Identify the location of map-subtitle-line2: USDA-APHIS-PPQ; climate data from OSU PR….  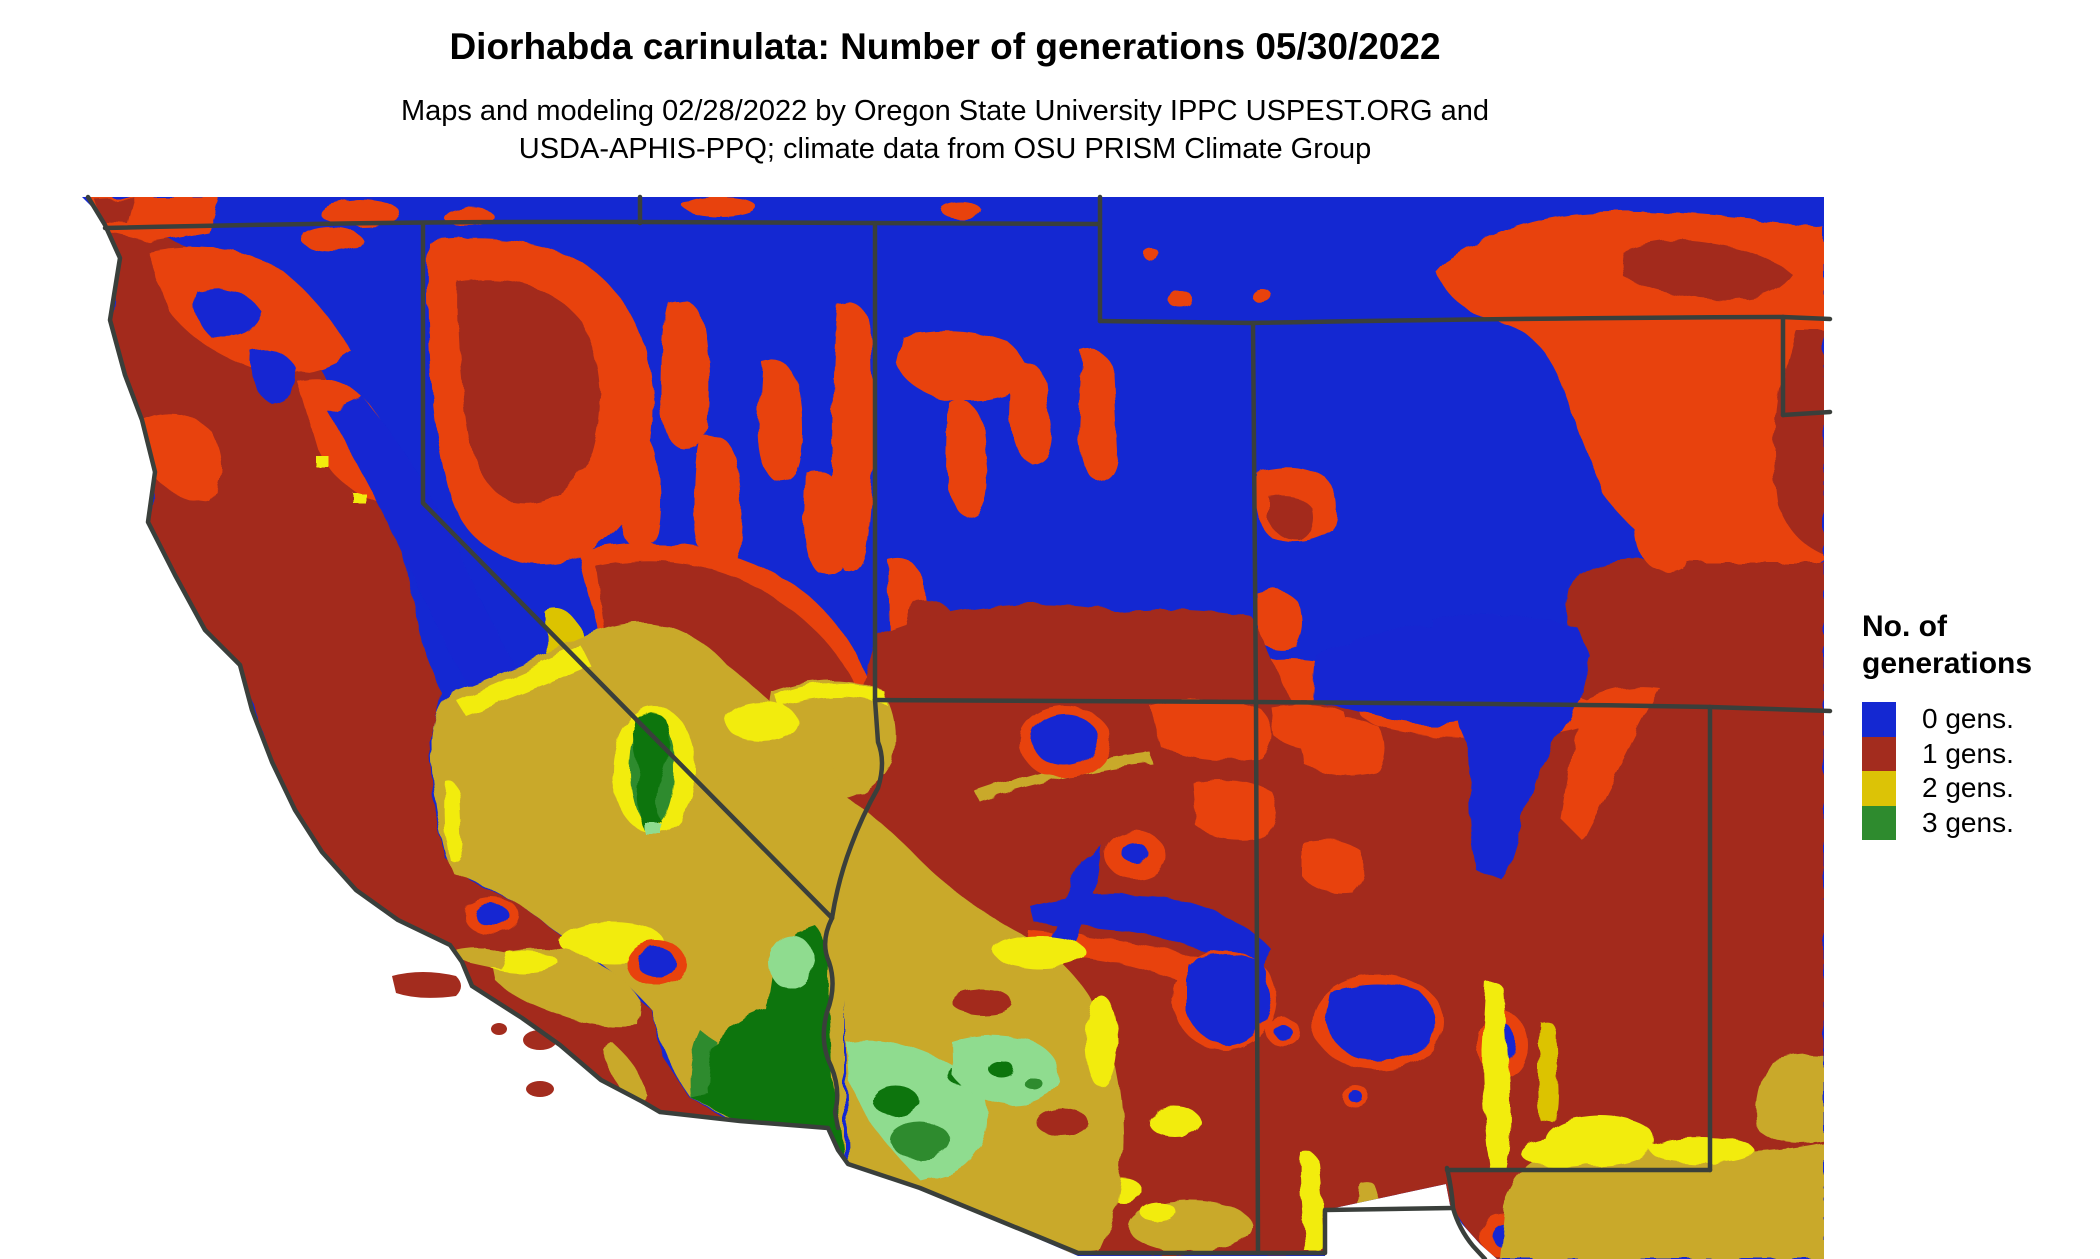
(945, 149).